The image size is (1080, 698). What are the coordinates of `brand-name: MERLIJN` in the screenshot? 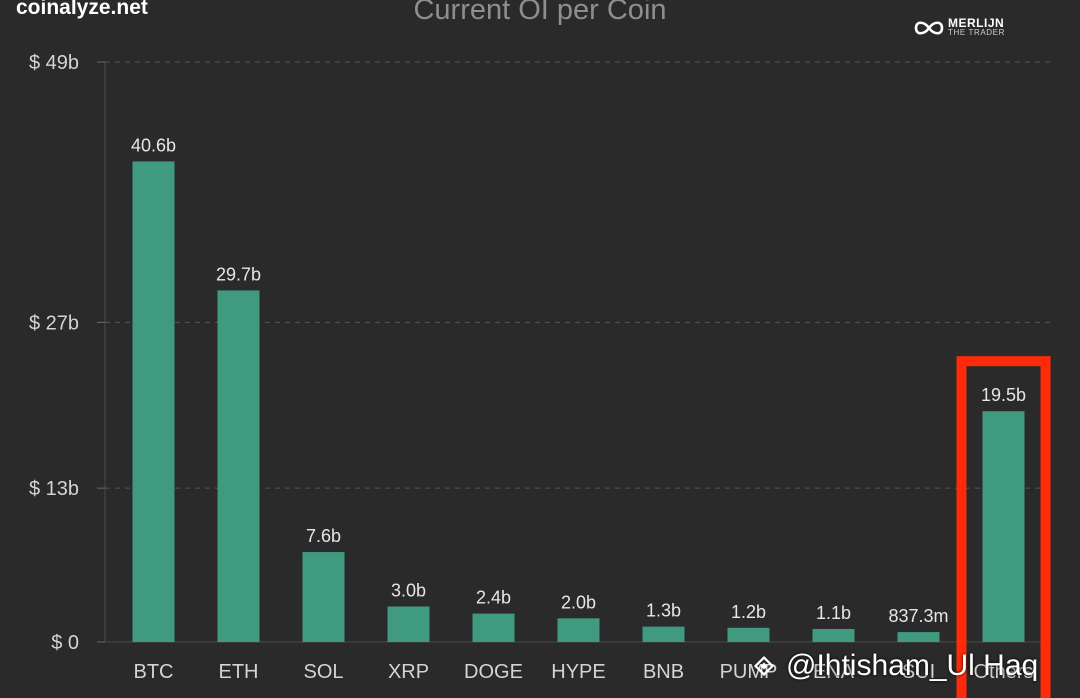 It's located at (976, 23).